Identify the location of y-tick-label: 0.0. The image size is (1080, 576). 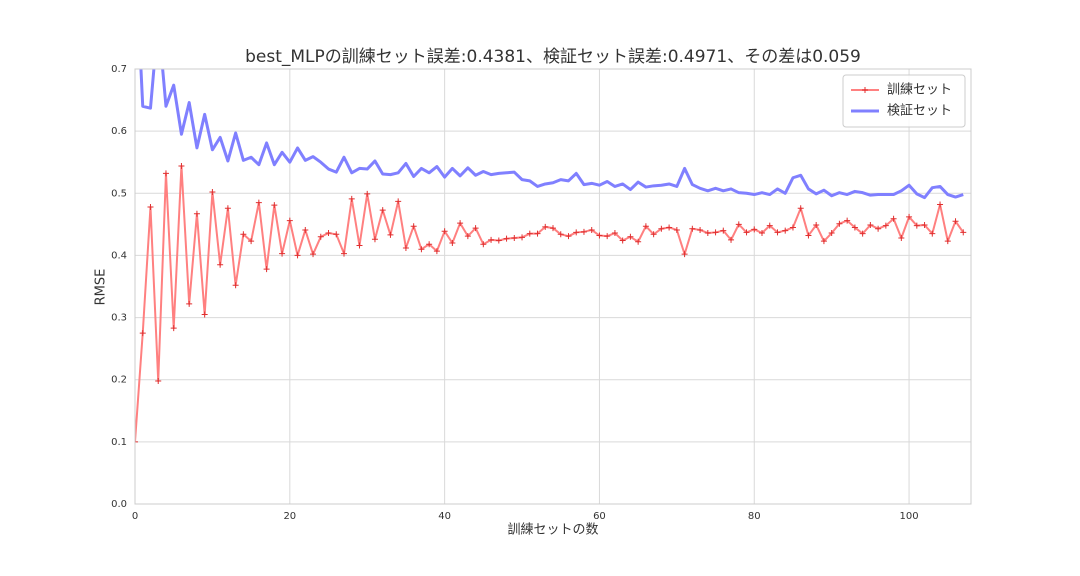
(119, 504).